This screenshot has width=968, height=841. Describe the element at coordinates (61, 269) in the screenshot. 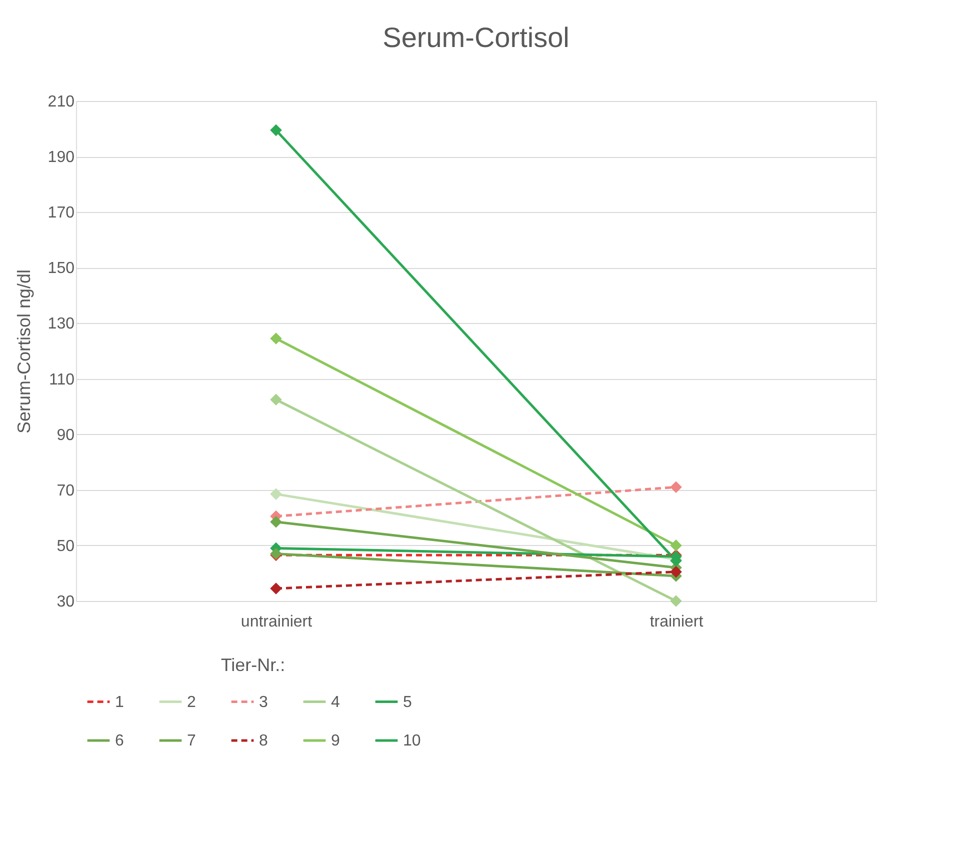

I see `y-tick-label: 150` at that location.